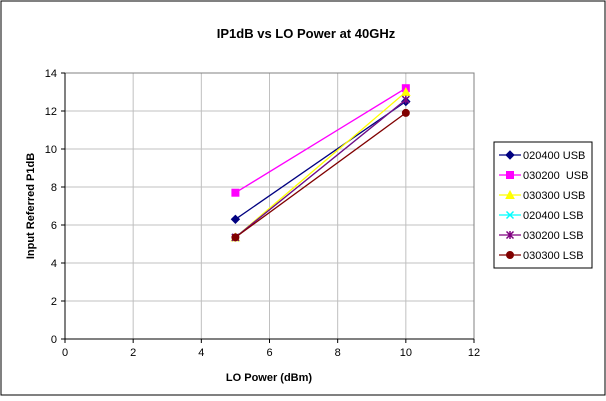 The image size is (606, 401). I want to click on y-tick-label: 12, so click(51, 112).